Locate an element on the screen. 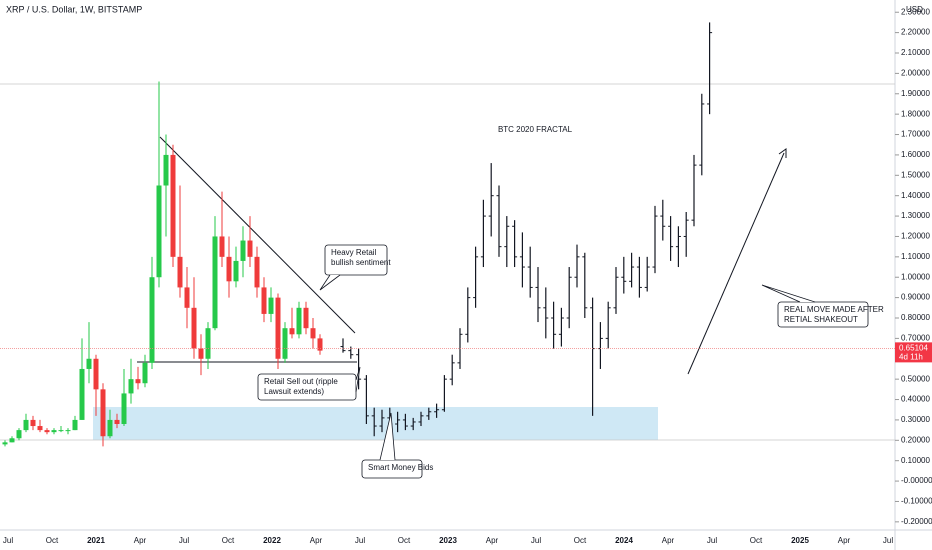 This screenshot has height=550, width=932. y-tick-label: 0.30000 is located at coordinates (915, 419).